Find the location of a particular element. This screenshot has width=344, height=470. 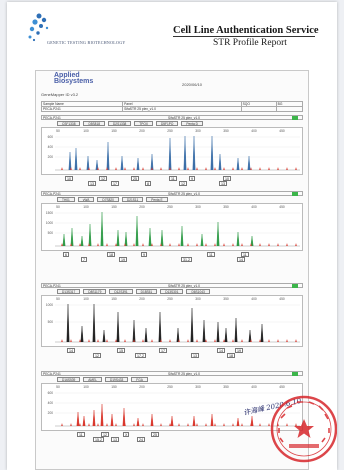

y-tick-label: 200 is located at coordinates (51, 157).